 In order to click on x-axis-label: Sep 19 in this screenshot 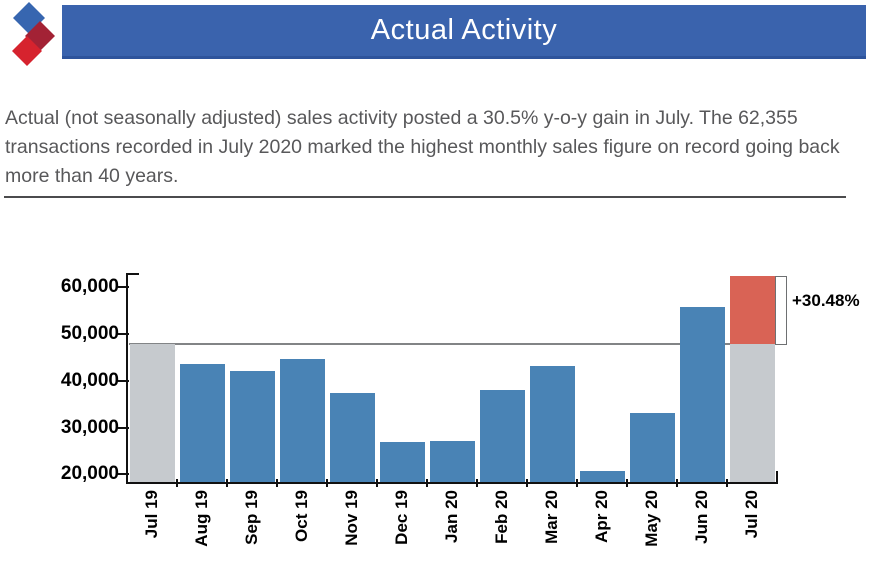, I will do `click(251, 517)`.